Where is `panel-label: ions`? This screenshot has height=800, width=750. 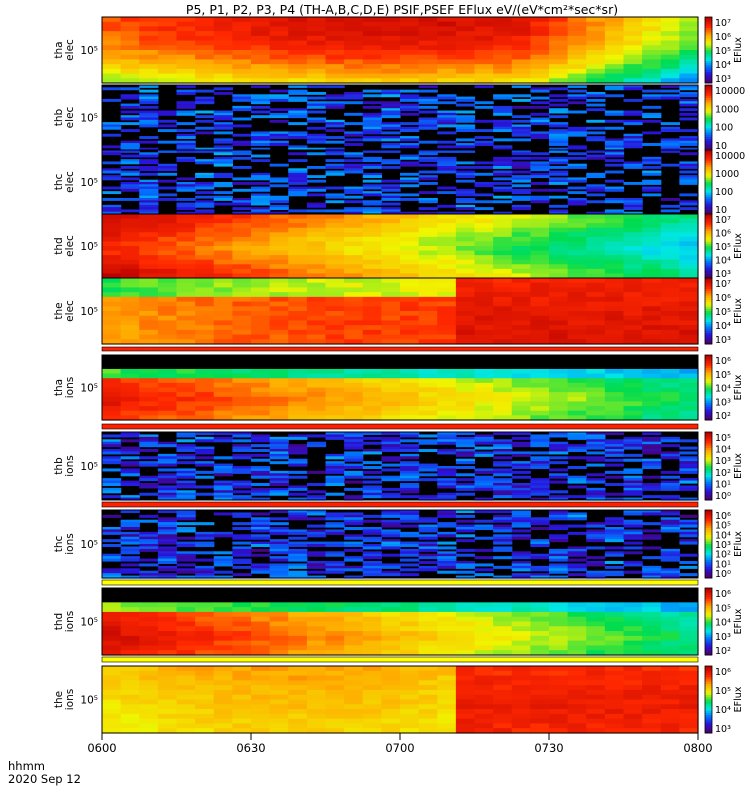
panel-label: ions is located at coordinates (70, 543).